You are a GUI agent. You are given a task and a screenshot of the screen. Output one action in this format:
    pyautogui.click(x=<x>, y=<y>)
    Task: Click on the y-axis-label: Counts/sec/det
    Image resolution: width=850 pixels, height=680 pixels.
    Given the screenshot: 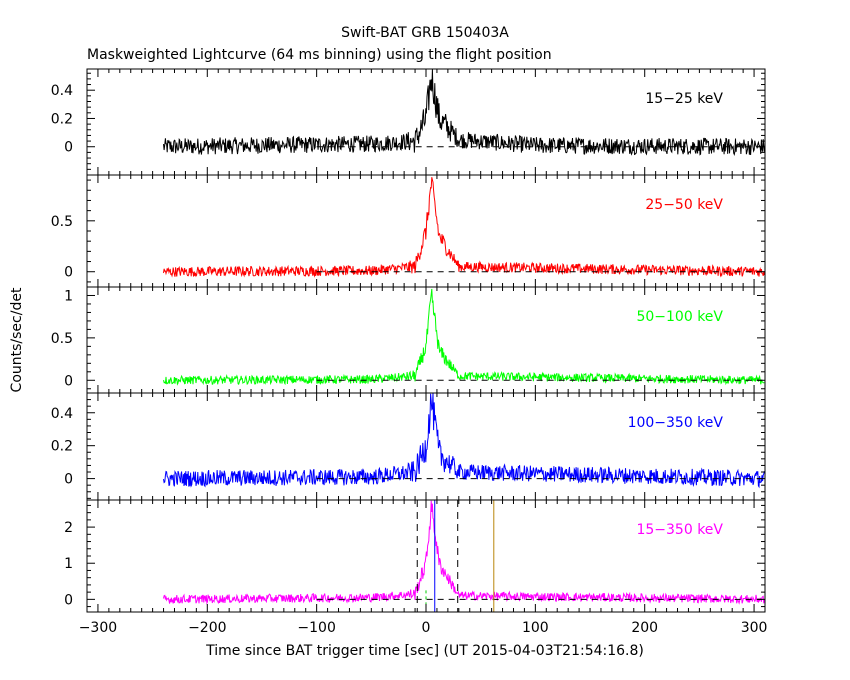 What is the action you would take?
    pyautogui.click(x=17, y=339)
    